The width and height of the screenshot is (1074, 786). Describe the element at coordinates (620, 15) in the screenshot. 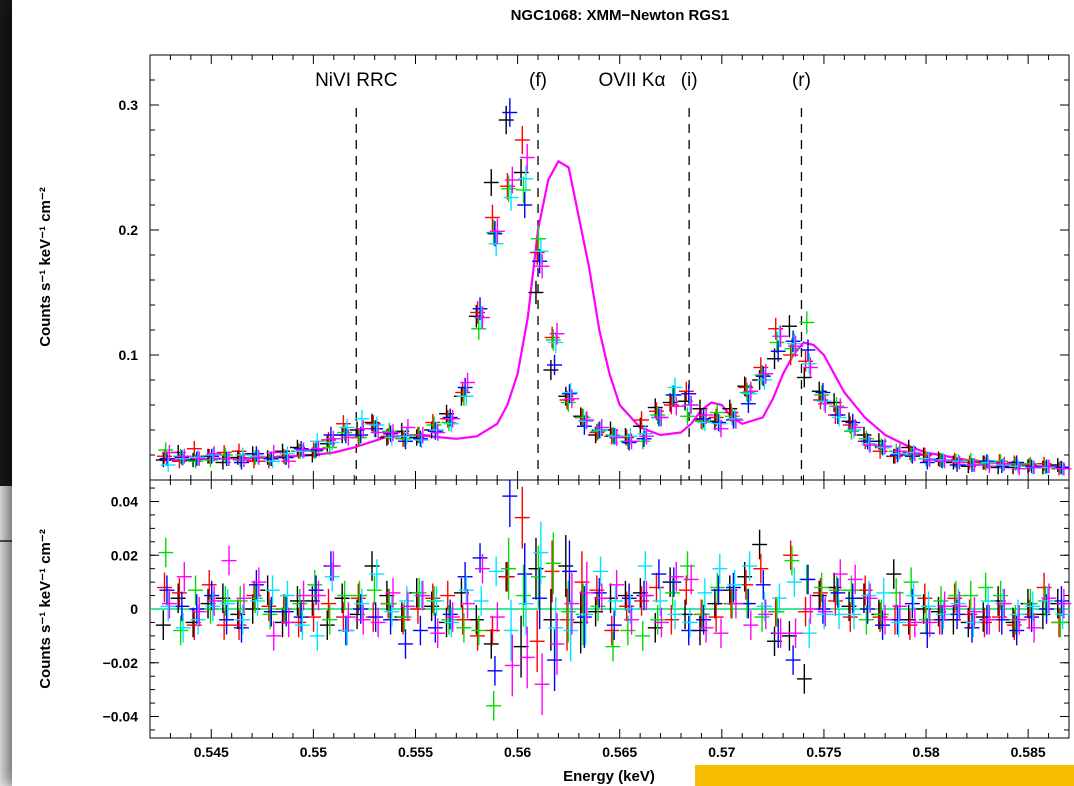

I see `chart-title: NGC1068: XMM−Newton RGS1` at that location.